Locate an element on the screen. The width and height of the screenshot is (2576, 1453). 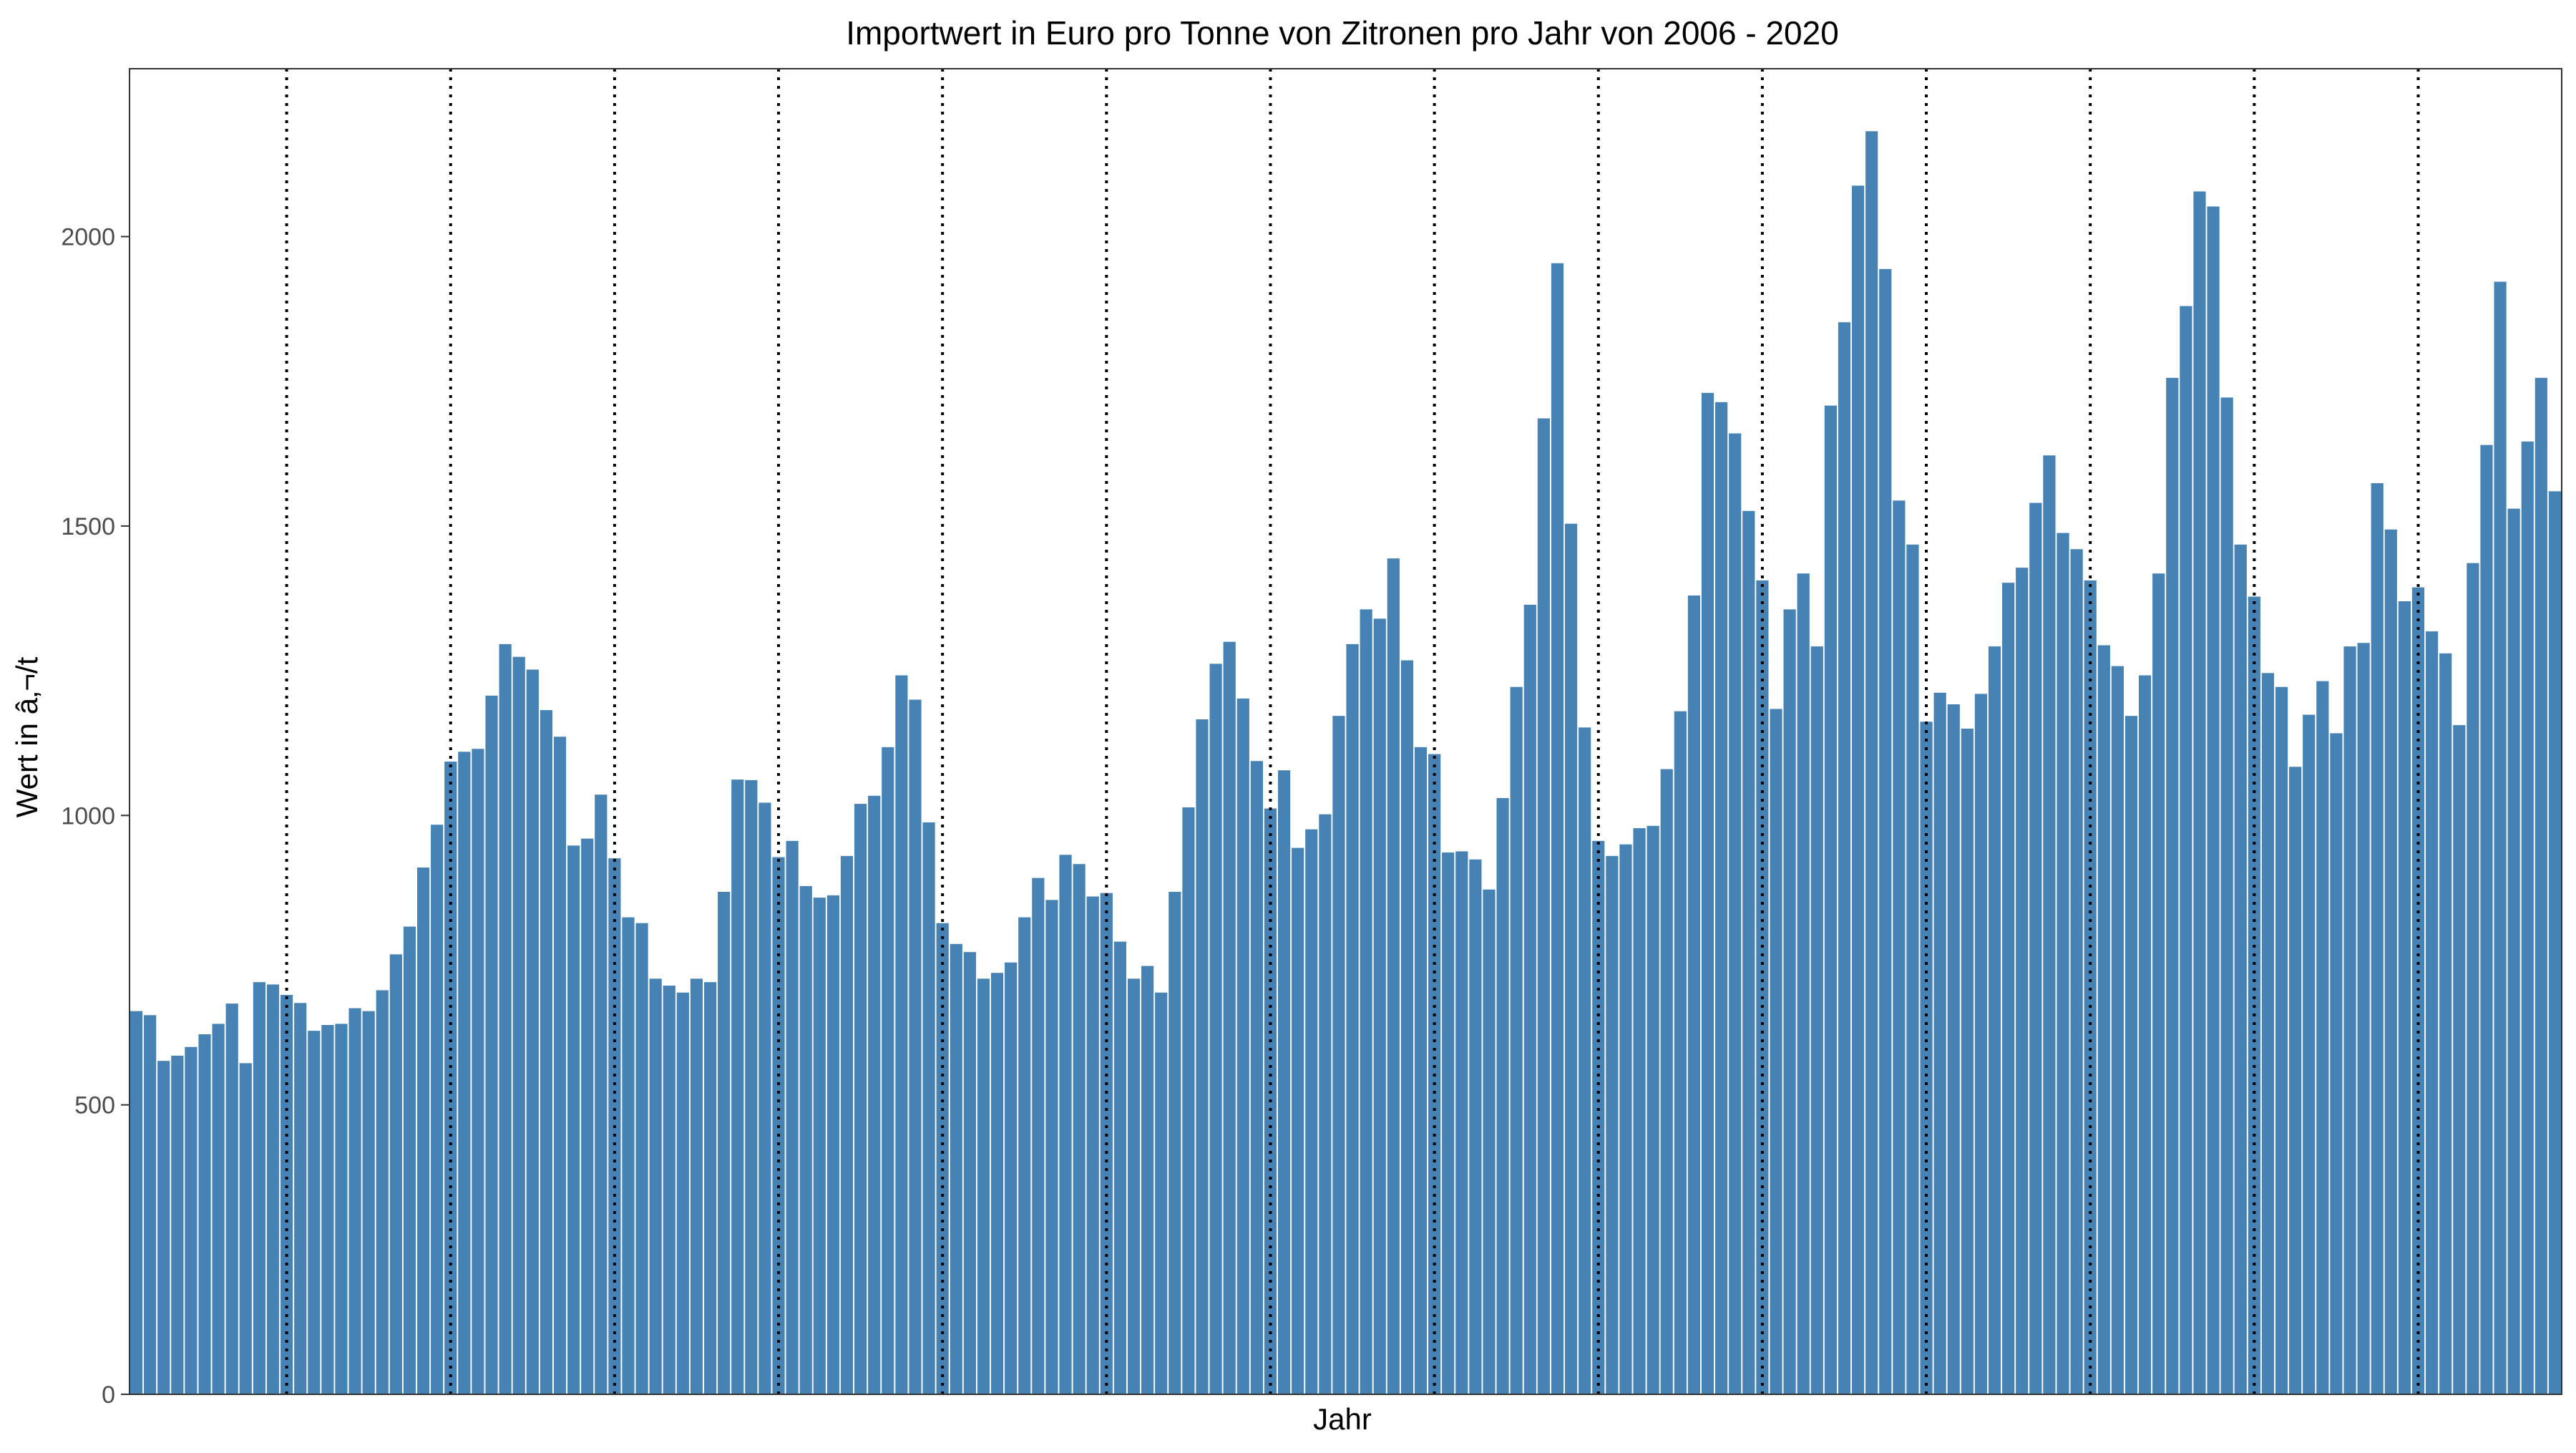
y-tick-label: 500 is located at coordinates (94, 1105).